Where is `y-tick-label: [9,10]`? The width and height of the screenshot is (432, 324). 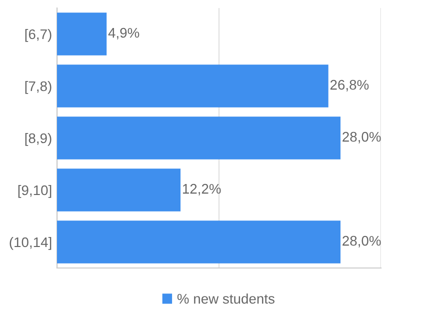 y-tick-label: [9,10] is located at coordinates (35, 191).